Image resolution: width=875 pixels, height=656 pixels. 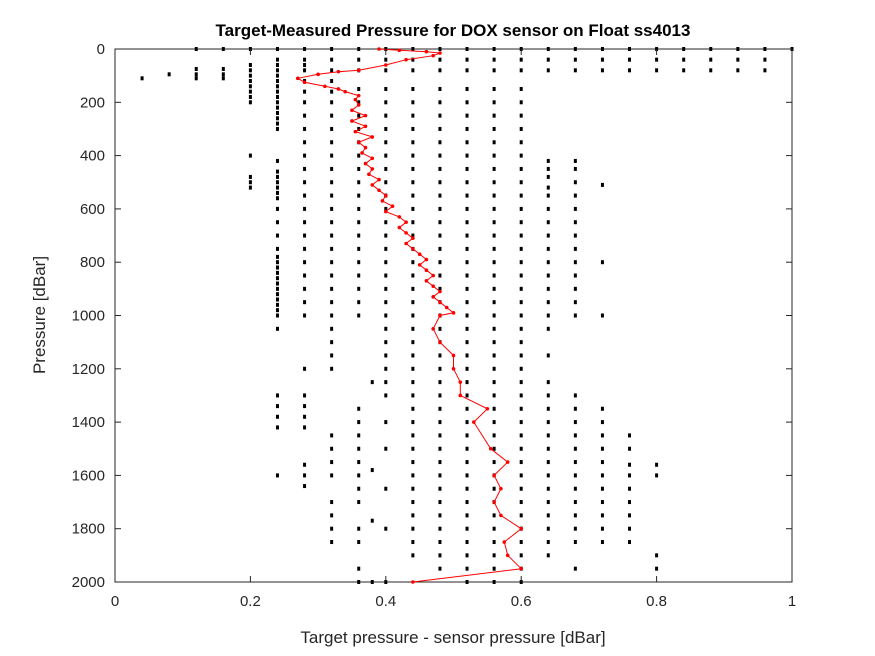 I want to click on y-tick-label: 0, so click(x=101, y=49).